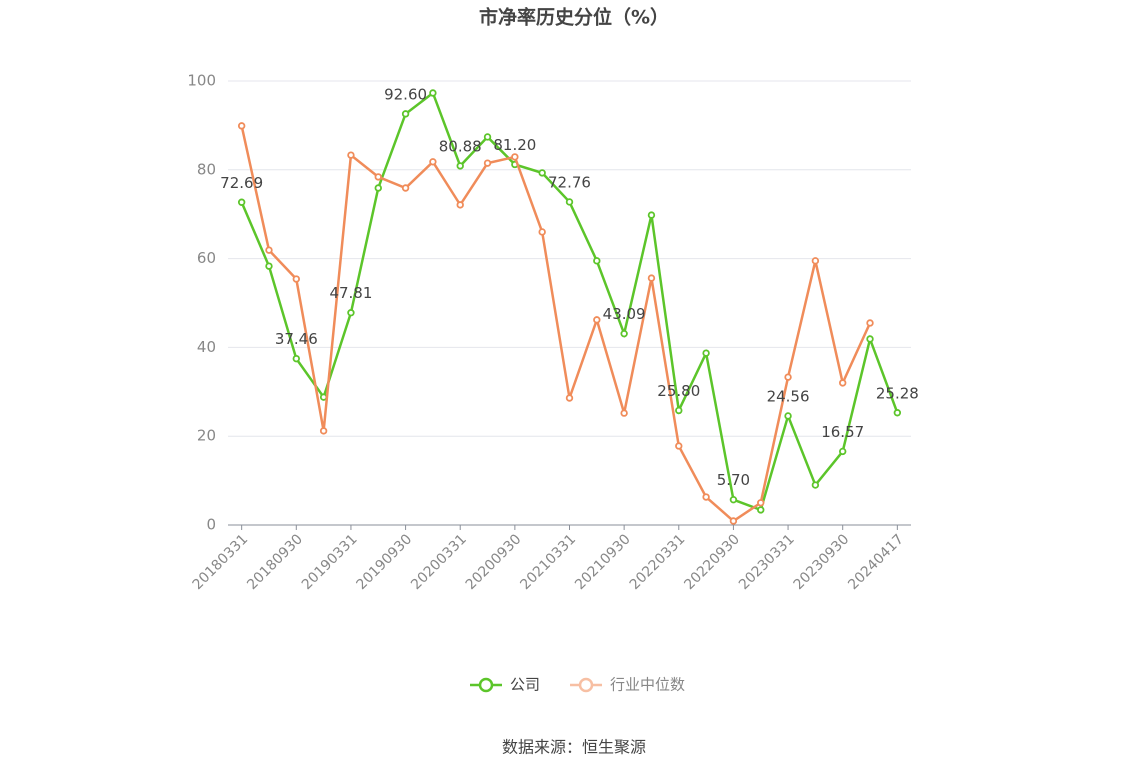 This screenshot has width=1148, height=776. What do you see at coordinates (574, 747) in the screenshot?
I see `source: 数据来源：恒生聚源` at bounding box center [574, 747].